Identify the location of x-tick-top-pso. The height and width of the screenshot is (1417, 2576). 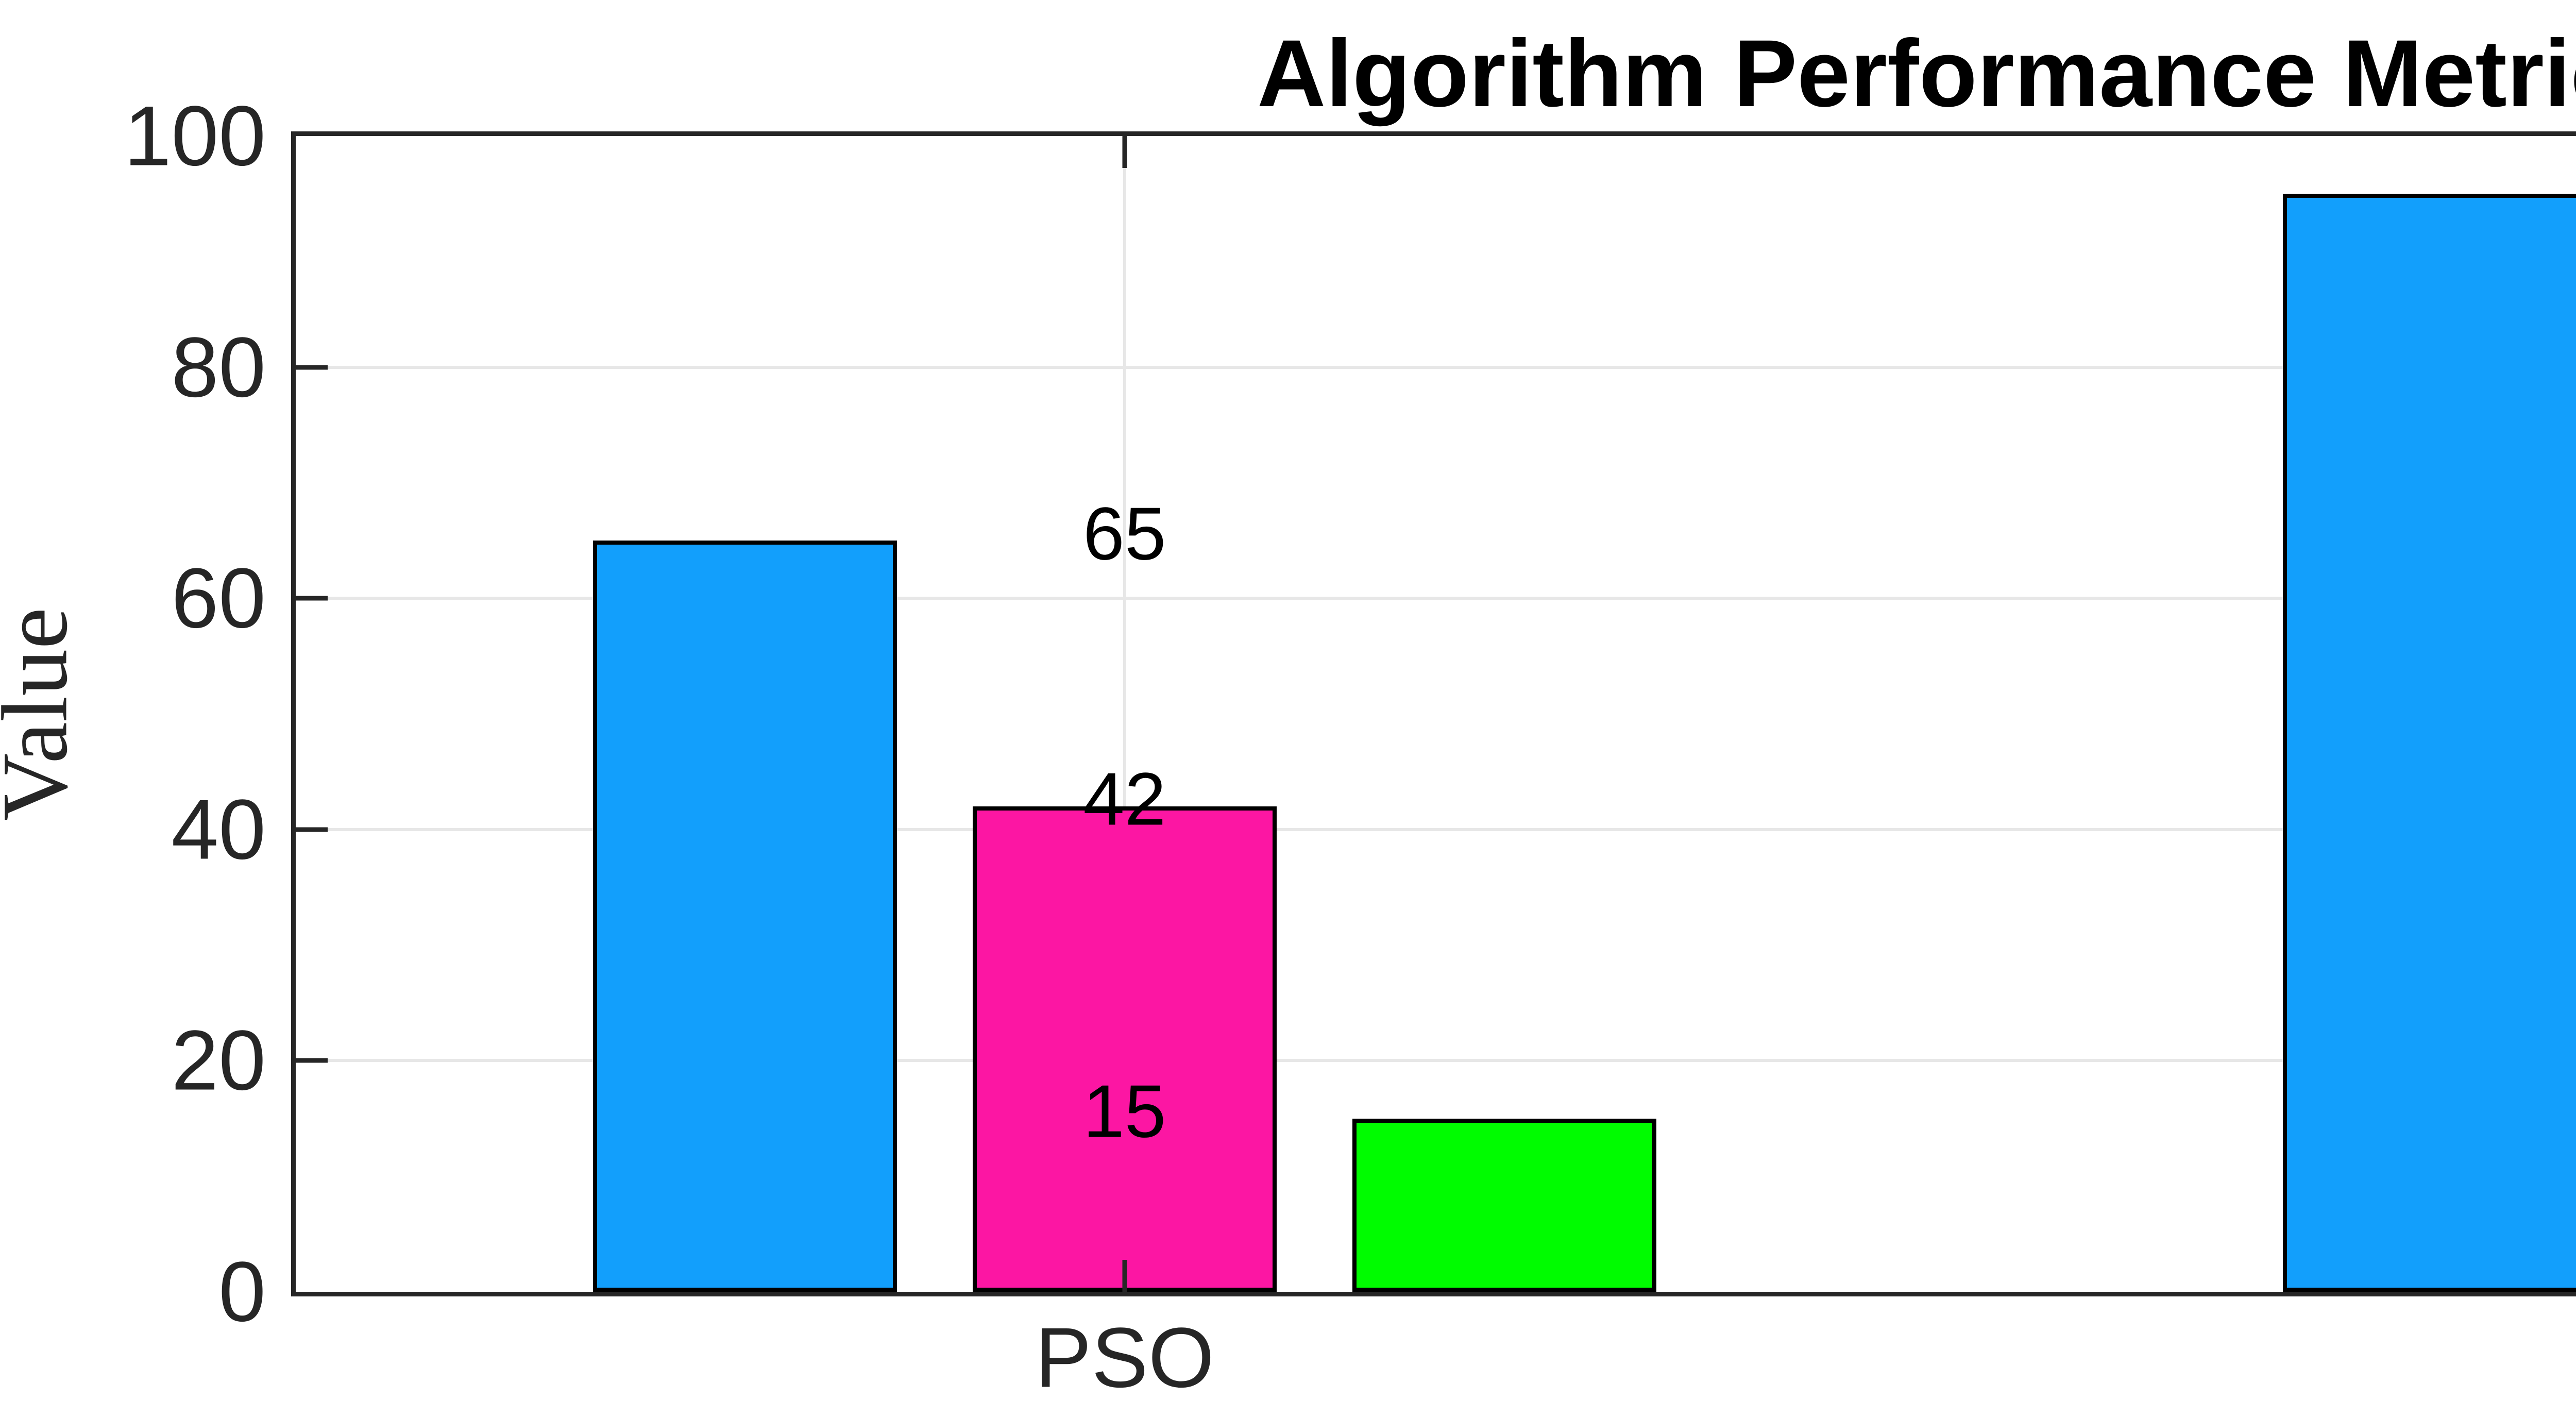
(1124, 152).